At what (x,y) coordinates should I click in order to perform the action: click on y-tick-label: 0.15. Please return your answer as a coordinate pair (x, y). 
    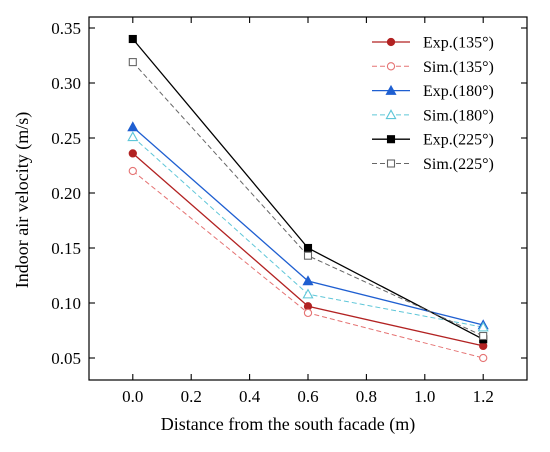
    Looking at the image, I should click on (66, 248).